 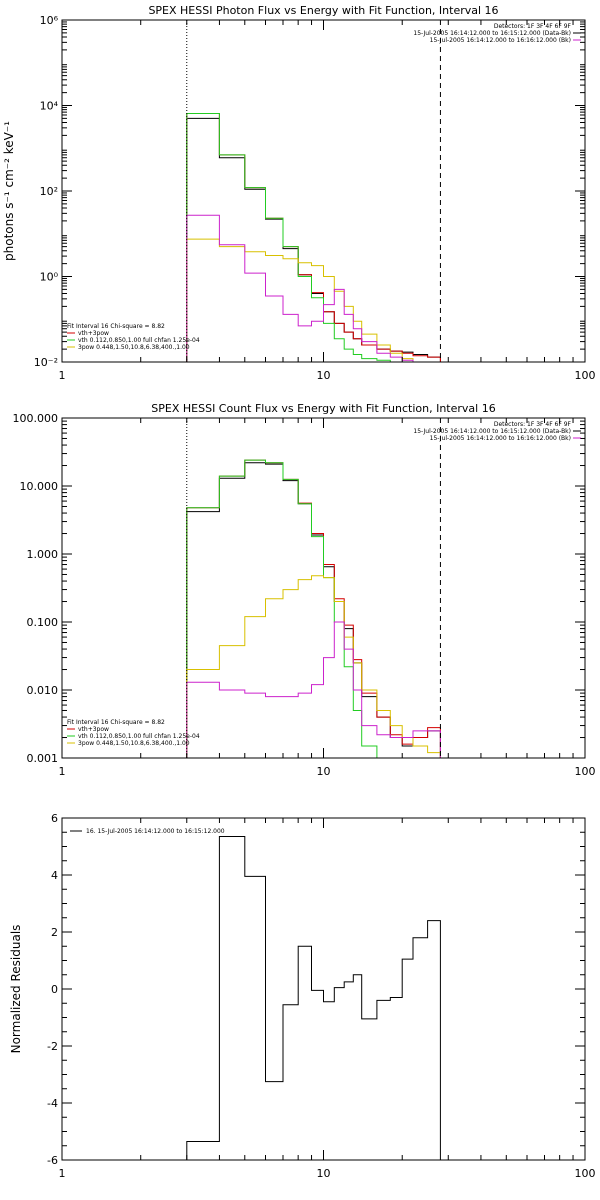 What do you see at coordinates (49, 277) in the screenshot?
I see `photon-y-tick-label: 10⁰` at bounding box center [49, 277].